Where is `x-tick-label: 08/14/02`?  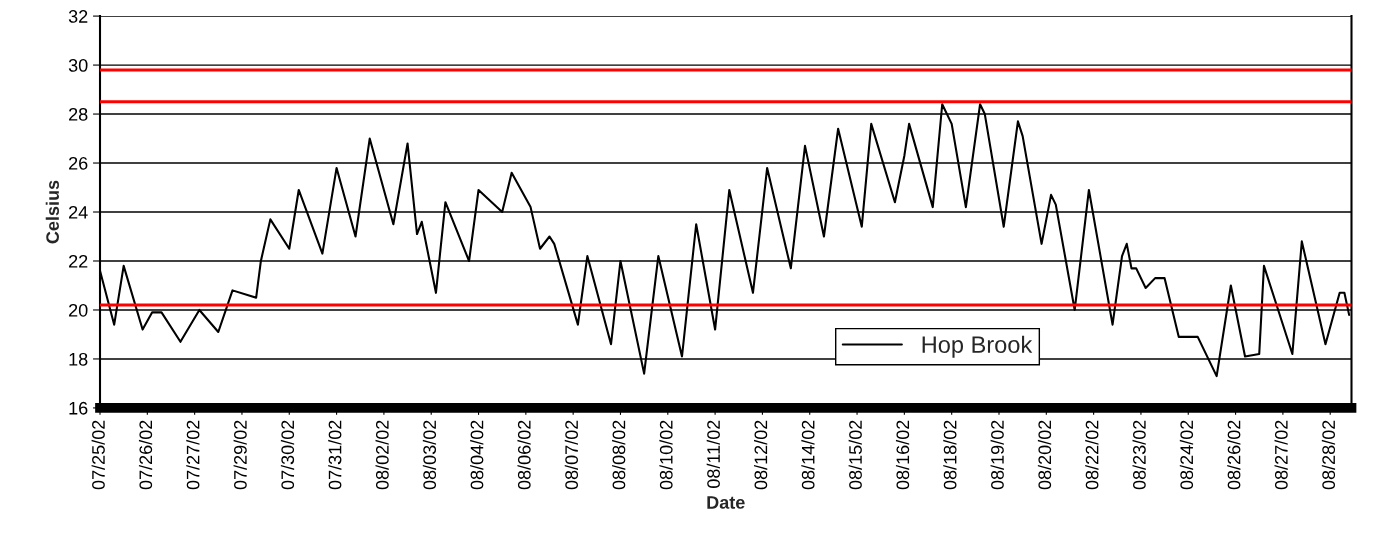
x-tick-label: 08/14/02 is located at coordinates (808, 455).